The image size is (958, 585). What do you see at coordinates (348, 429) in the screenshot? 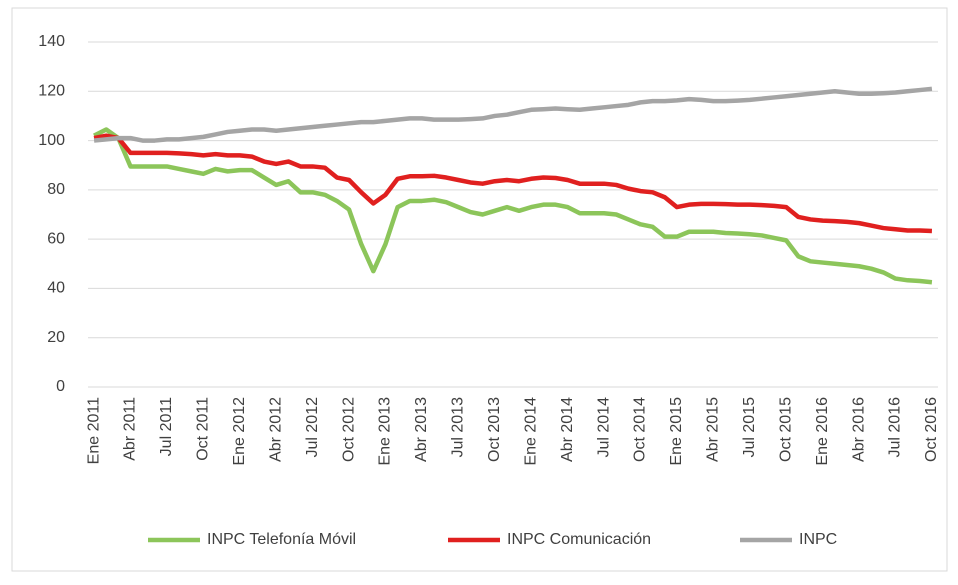
I see `x-tick-label: Oct 2012` at bounding box center [348, 429].